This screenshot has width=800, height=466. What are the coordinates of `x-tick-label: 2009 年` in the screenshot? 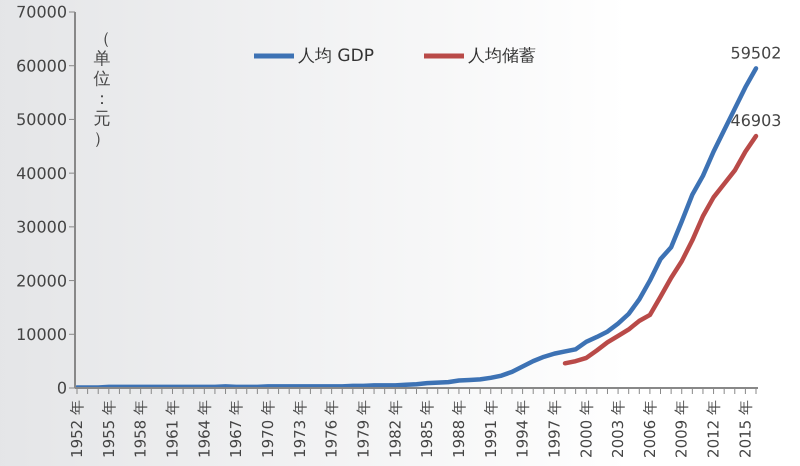 It's located at (681, 429).